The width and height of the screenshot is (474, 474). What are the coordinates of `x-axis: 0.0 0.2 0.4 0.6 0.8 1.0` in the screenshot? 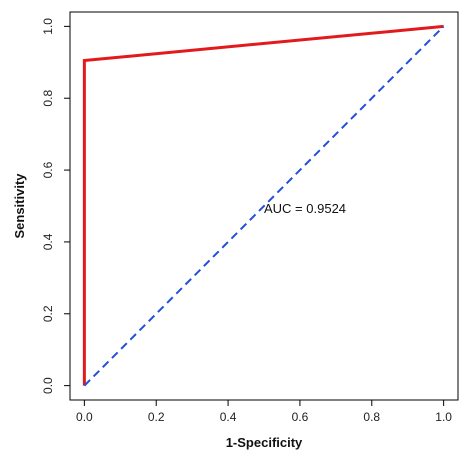 It's located at (264, 411).